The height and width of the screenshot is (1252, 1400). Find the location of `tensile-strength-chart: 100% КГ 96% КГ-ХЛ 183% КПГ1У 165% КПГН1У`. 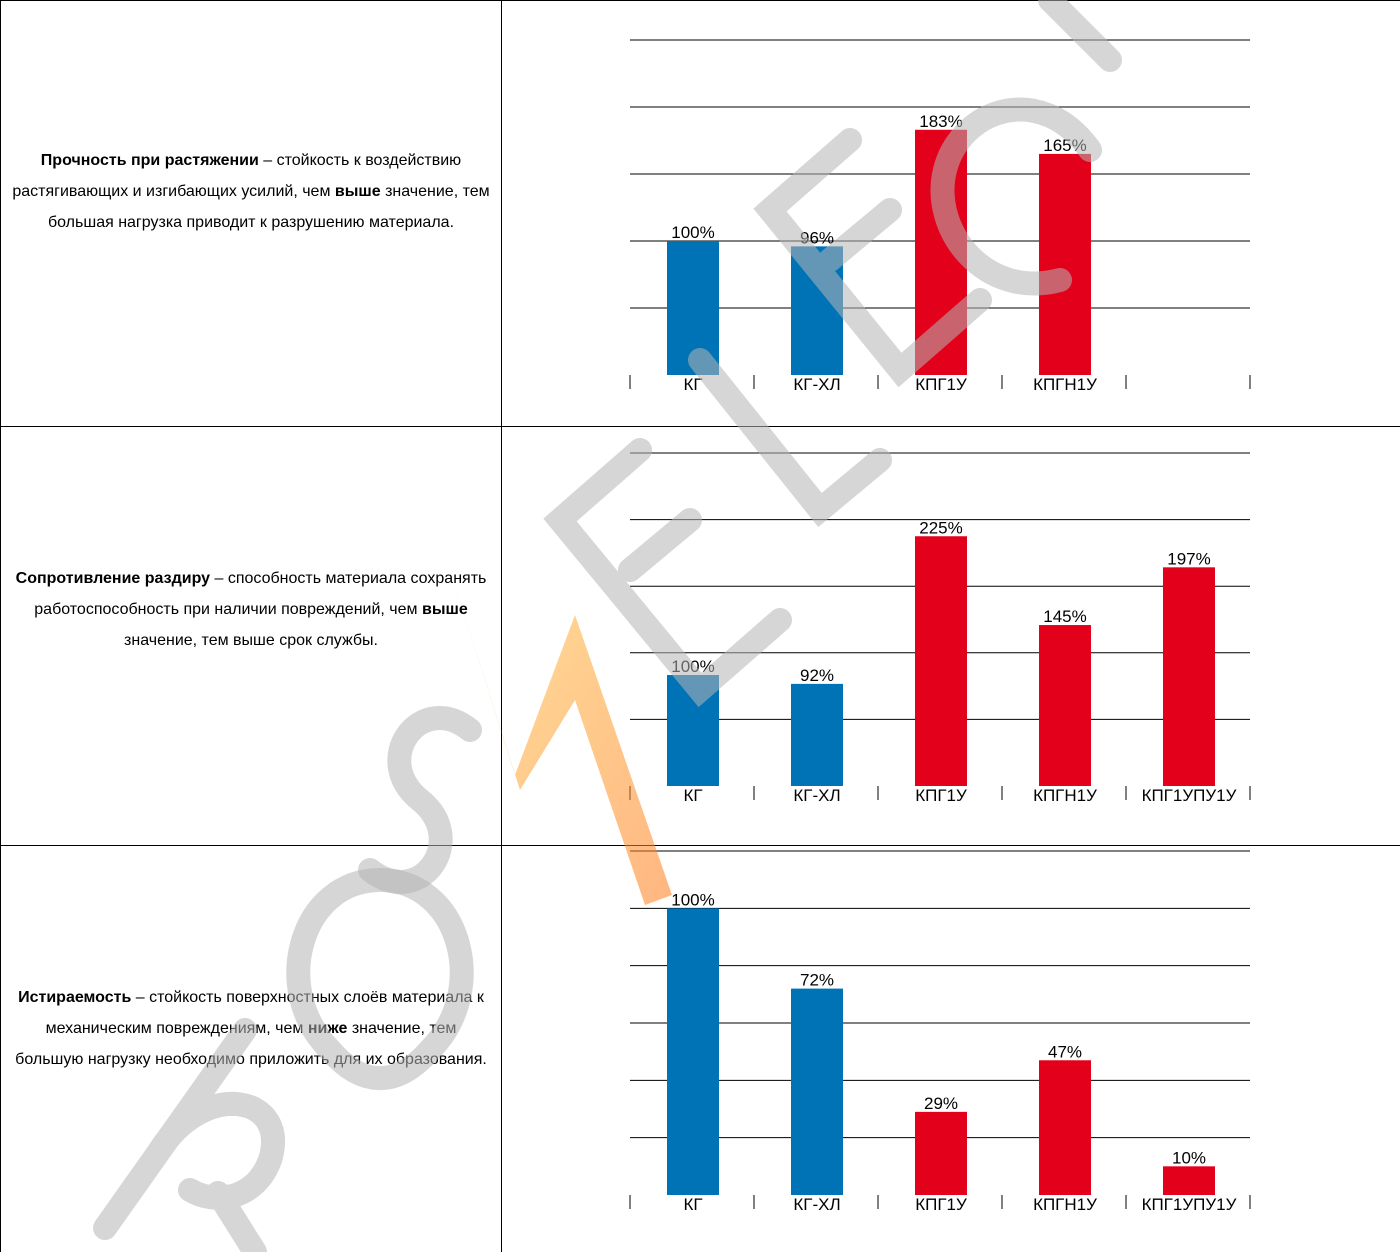

tensile-strength-chart: 100% КГ 96% КГ-ХЛ 183% КПГ1У 165% КПГН1У is located at coordinates (940, 216).